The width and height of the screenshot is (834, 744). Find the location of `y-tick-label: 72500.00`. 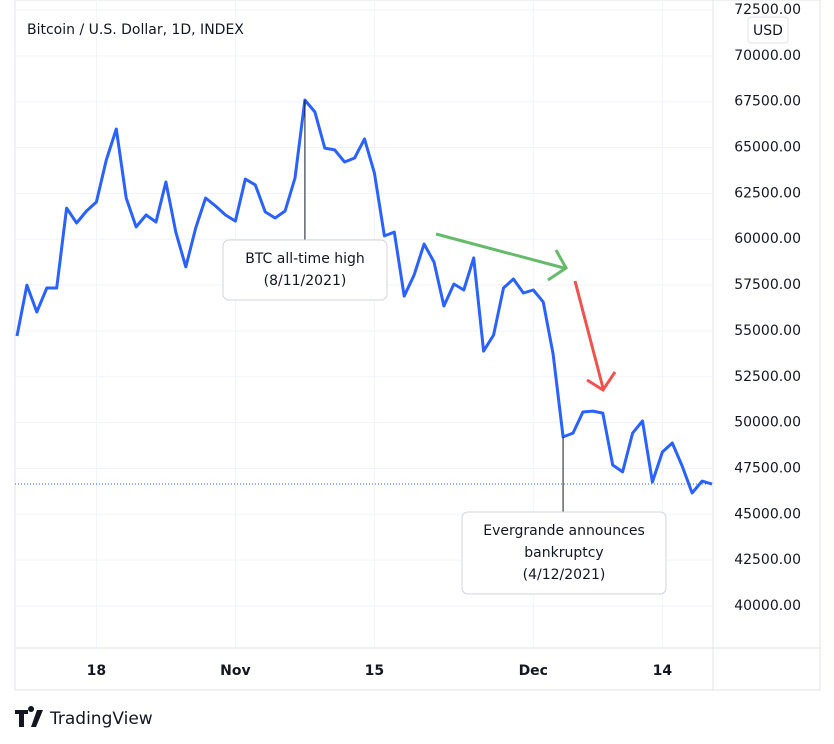

y-tick-label: 72500.00 is located at coordinates (767, 10).